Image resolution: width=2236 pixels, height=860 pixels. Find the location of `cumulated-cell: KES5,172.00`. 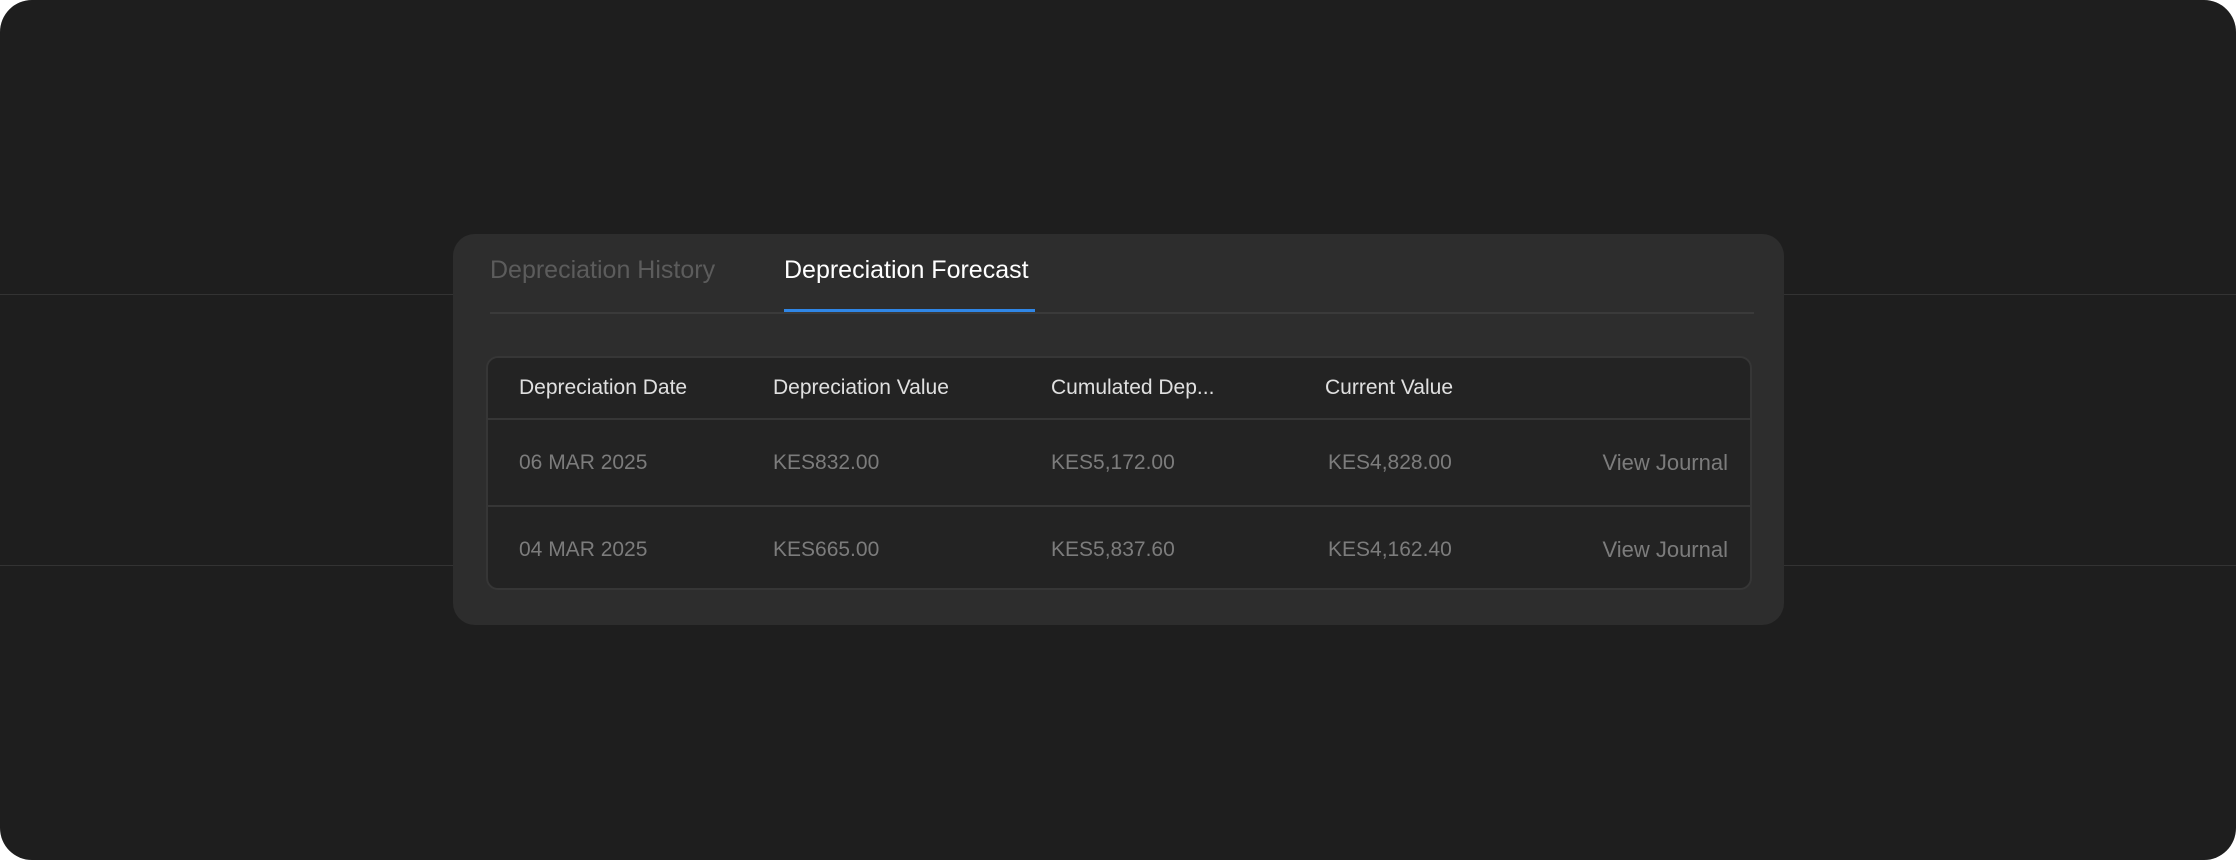

cumulated-cell: KES5,172.00 is located at coordinates (1113, 462).